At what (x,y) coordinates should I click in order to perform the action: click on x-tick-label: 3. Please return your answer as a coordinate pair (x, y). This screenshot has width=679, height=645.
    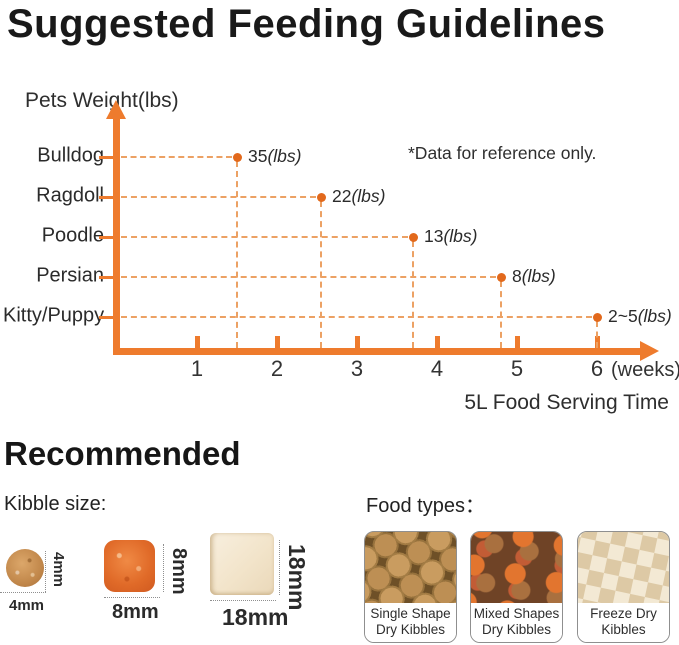
    Looking at the image, I should click on (357, 368).